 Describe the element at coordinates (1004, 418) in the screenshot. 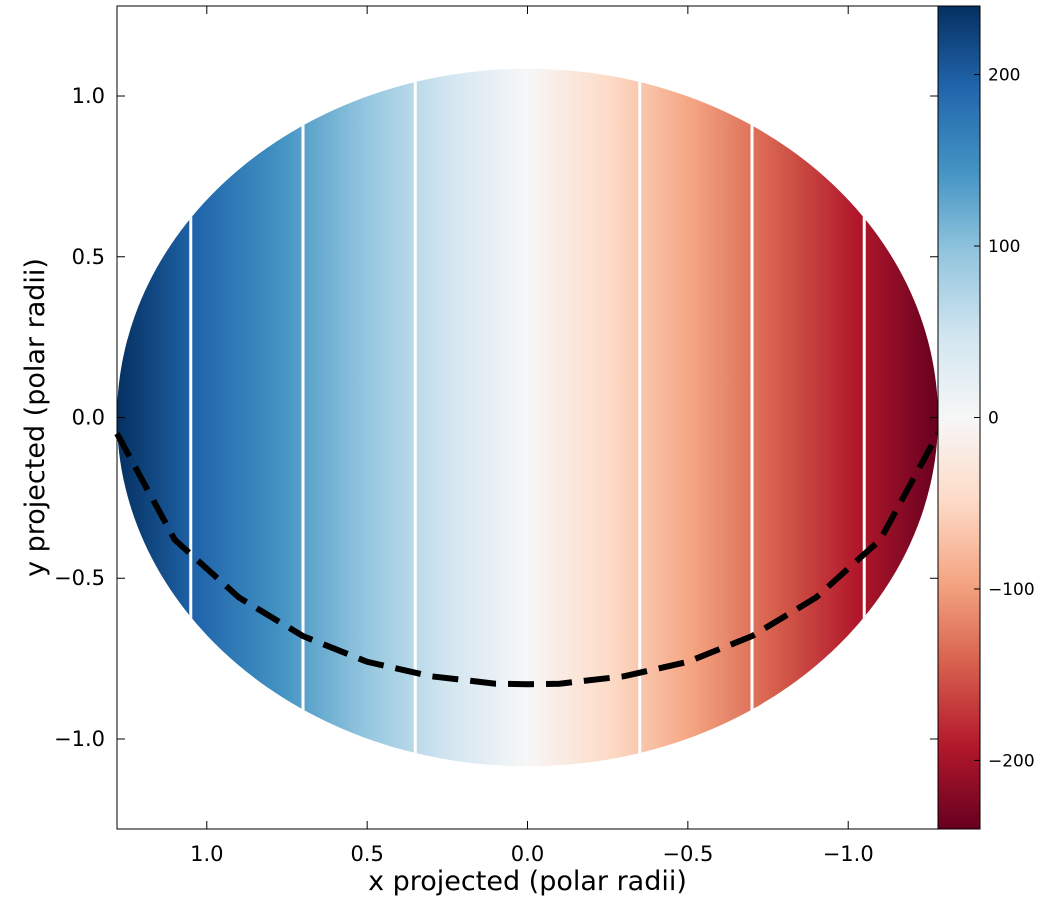

I see `colorbar-ticks: 200 100 0 −100 −200` at that location.